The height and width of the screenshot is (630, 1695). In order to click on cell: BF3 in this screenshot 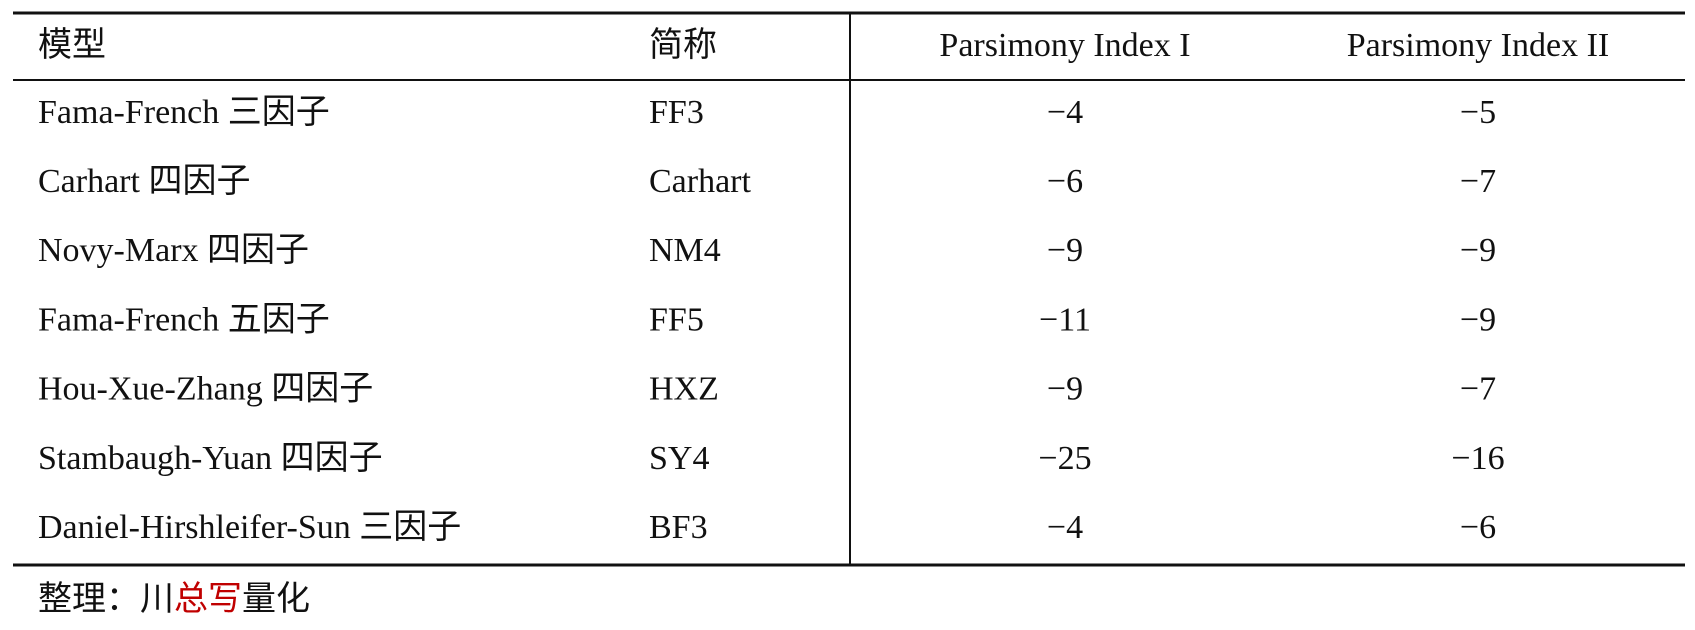, I will do `click(678, 527)`.